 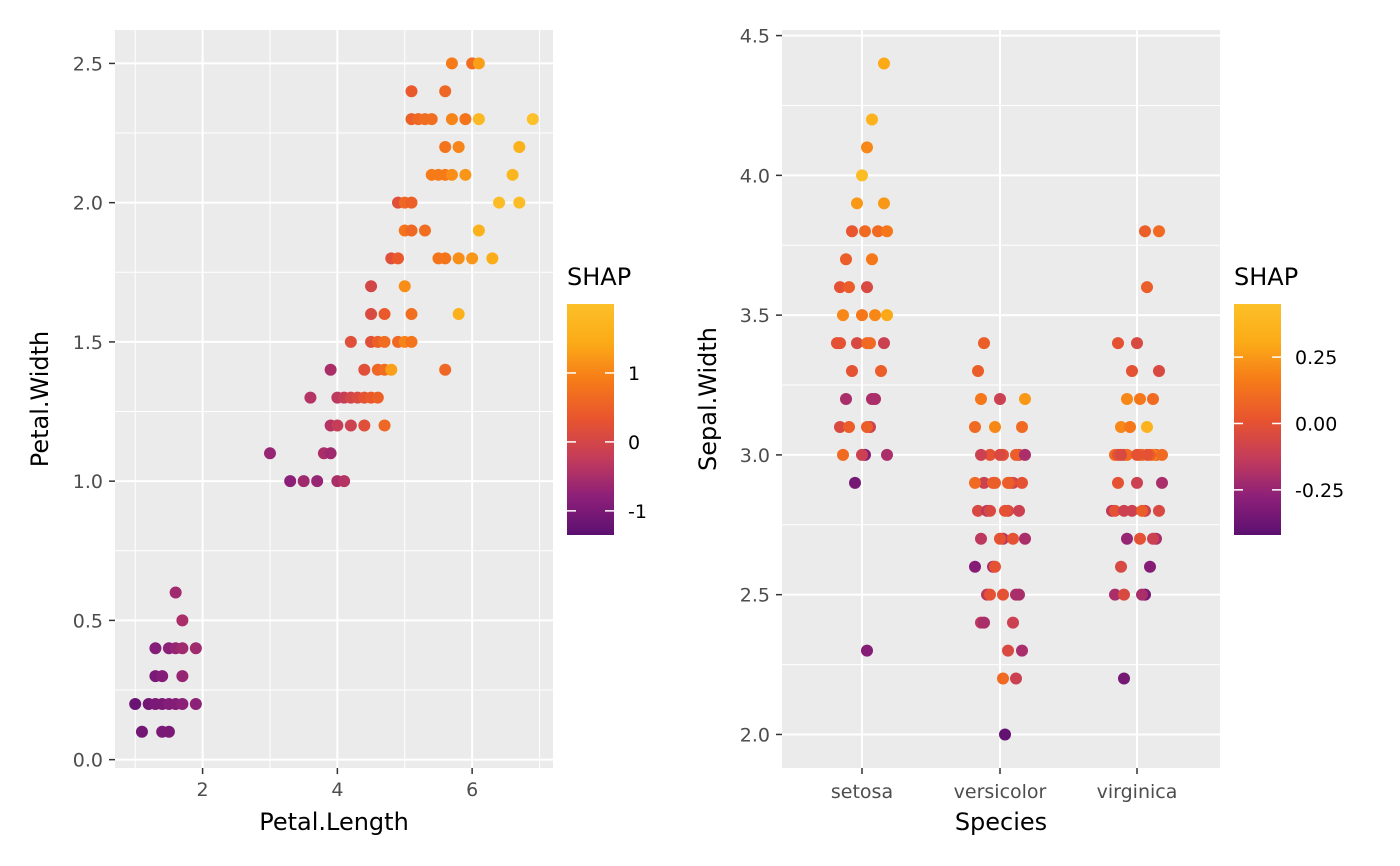 What do you see at coordinates (634, 374) in the screenshot?
I see `legend-tick-label: 1` at bounding box center [634, 374].